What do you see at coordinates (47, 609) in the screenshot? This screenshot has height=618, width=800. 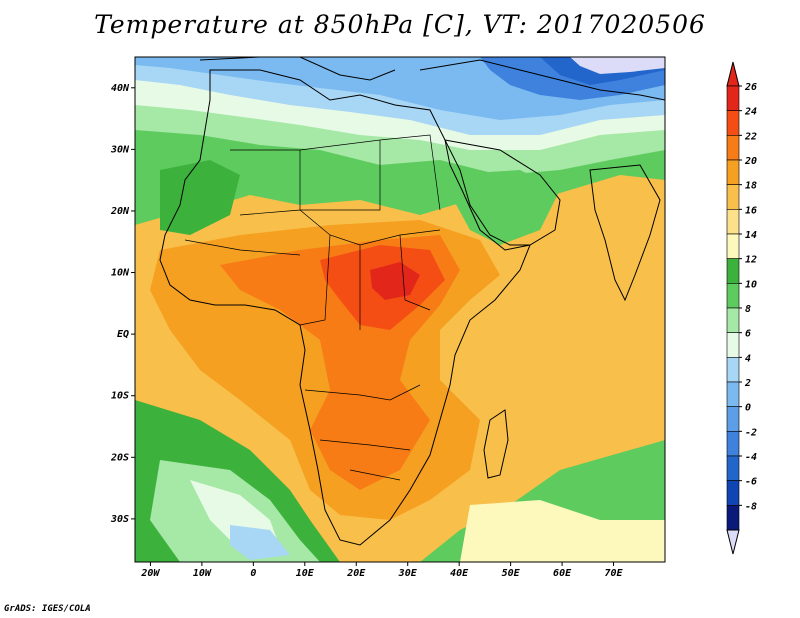 I see `credit-text: GrADS: IGES/COLA` at bounding box center [47, 609].